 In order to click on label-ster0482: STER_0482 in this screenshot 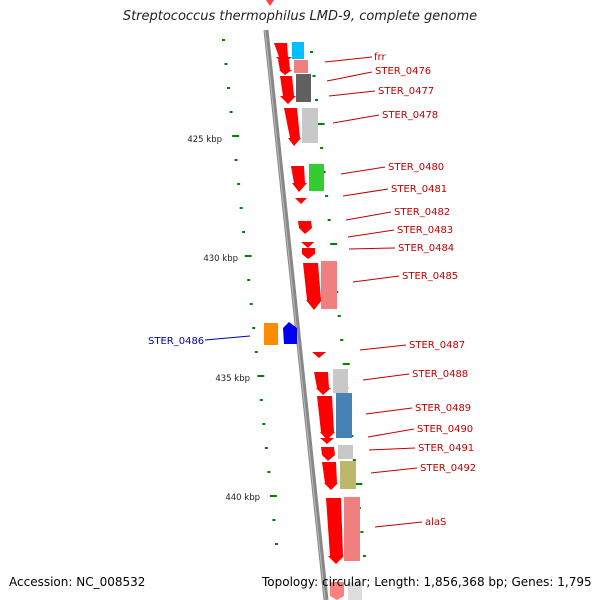, I will do `click(422, 212)`.